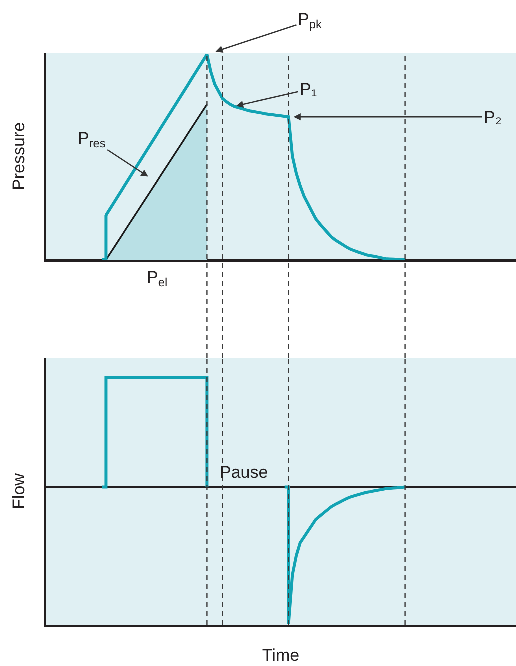  What do you see at coordinates (310, 21) in the screenshot?
I see `text: P$_{pk}$` at bounding box center [310, 21].